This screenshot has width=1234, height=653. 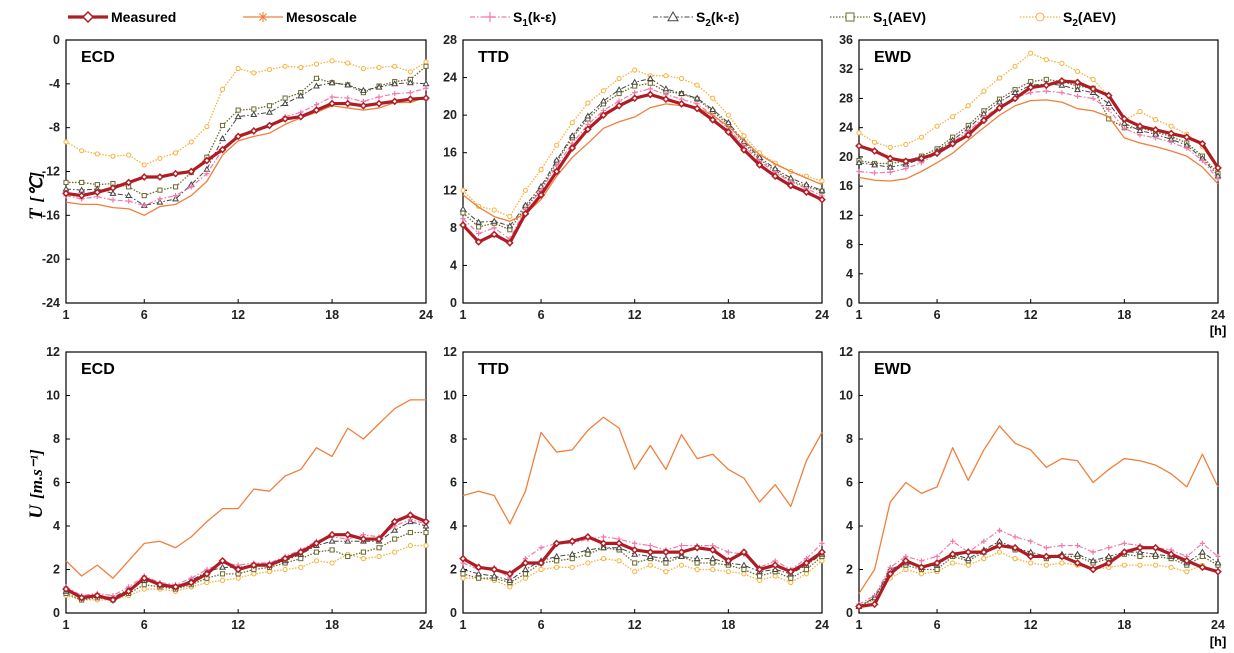 I want to click on series-line-s1ke, so click(x=246, y=147).